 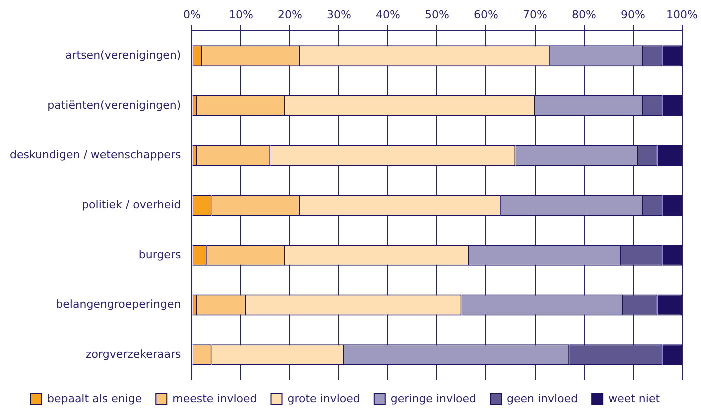 What do you see at coordinates (433, 399) in the screenshot?
I see `legend-label: geringe invloed` at bounding box center [433, 399].